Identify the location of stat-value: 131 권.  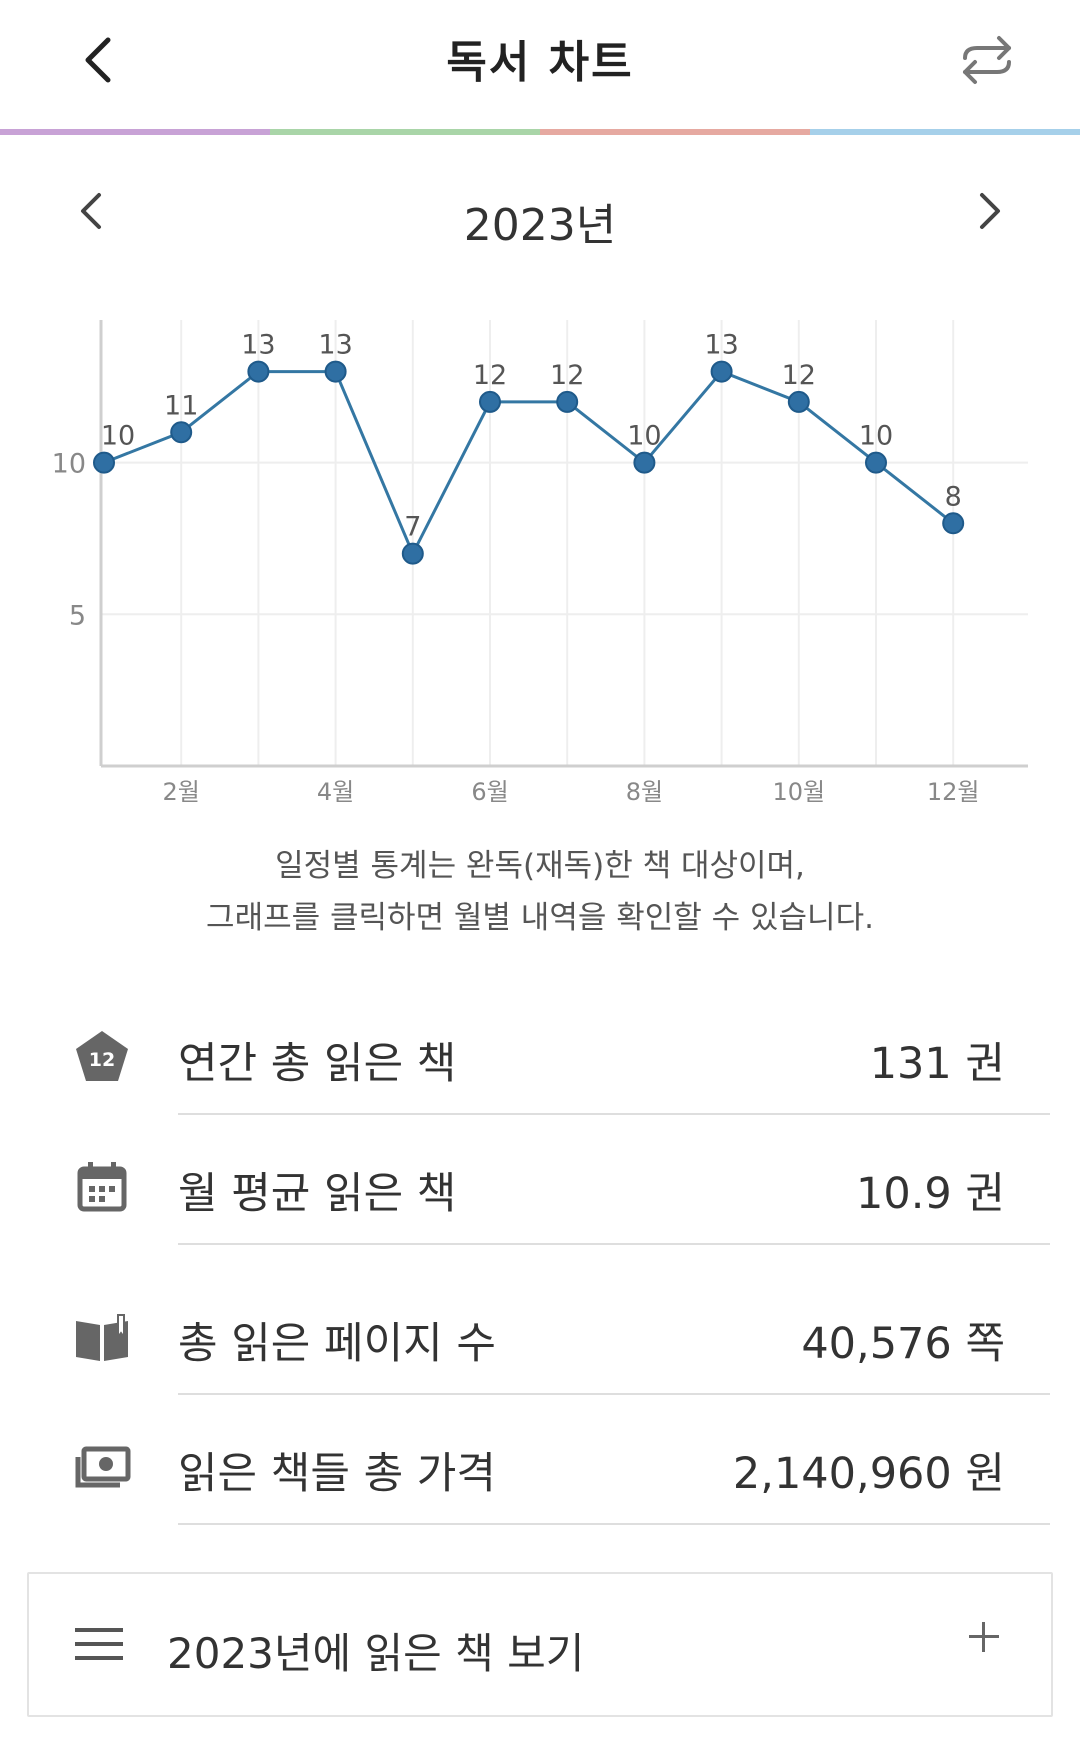
(937, 1064).